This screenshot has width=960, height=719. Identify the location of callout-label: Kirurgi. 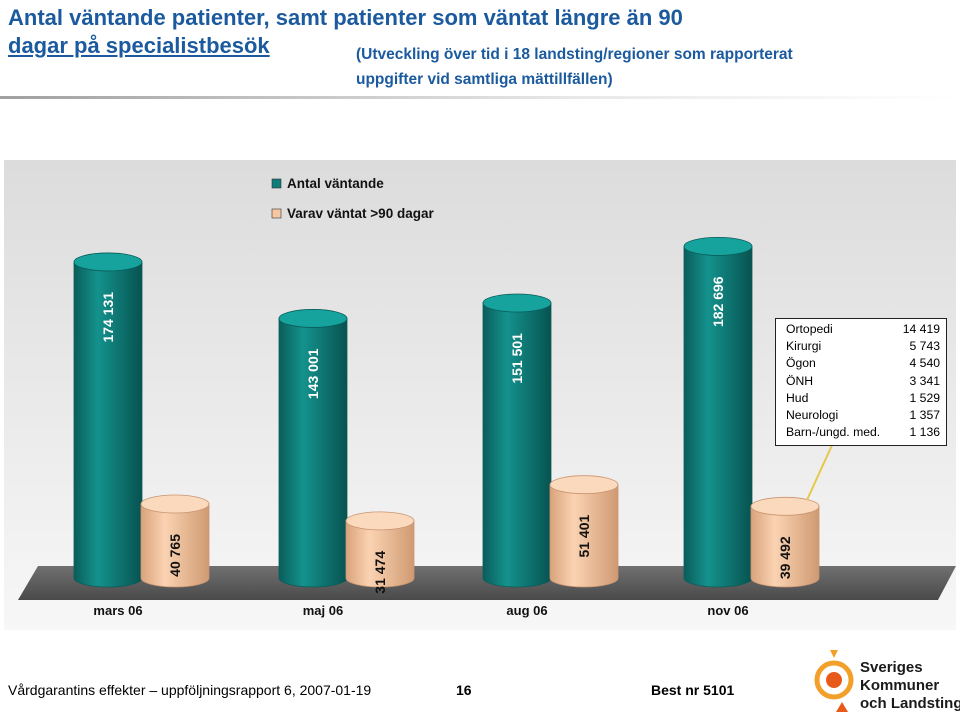
(804, 346).